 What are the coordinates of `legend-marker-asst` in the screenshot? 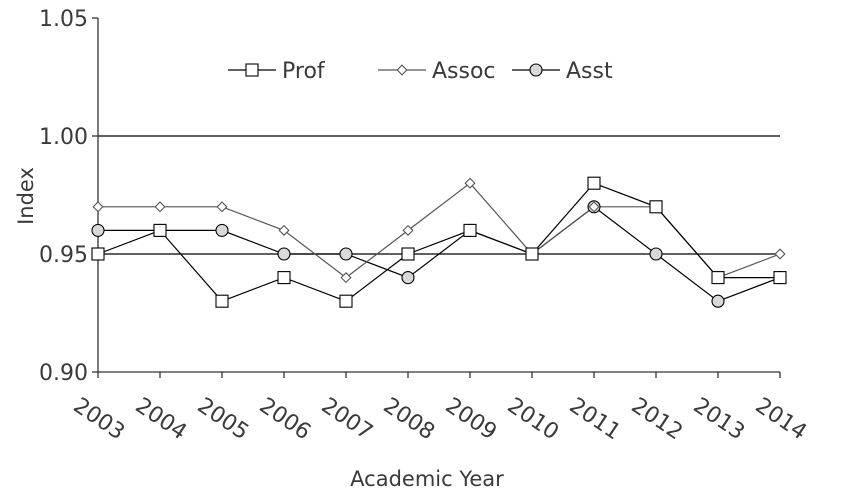 It's located at (536, 70).